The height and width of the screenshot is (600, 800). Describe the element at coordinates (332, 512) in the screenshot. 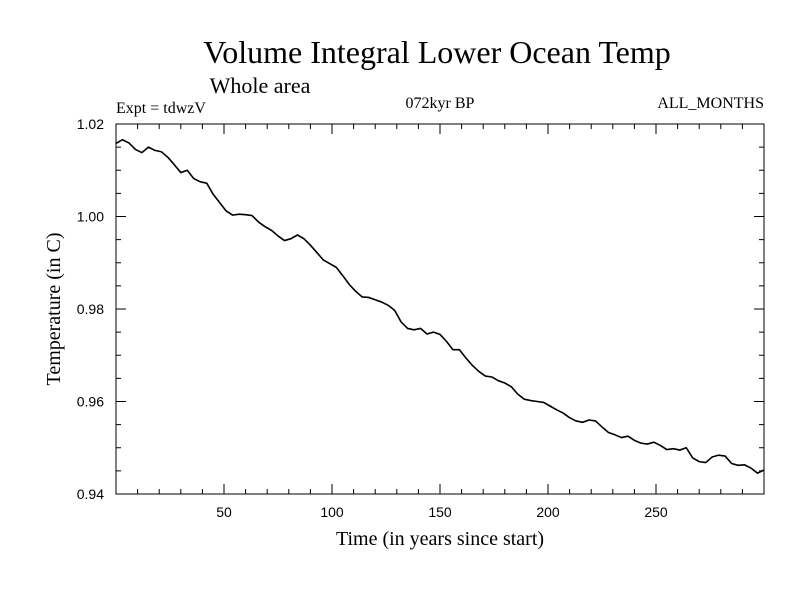

I see `x-tick-label: 100` at that location.